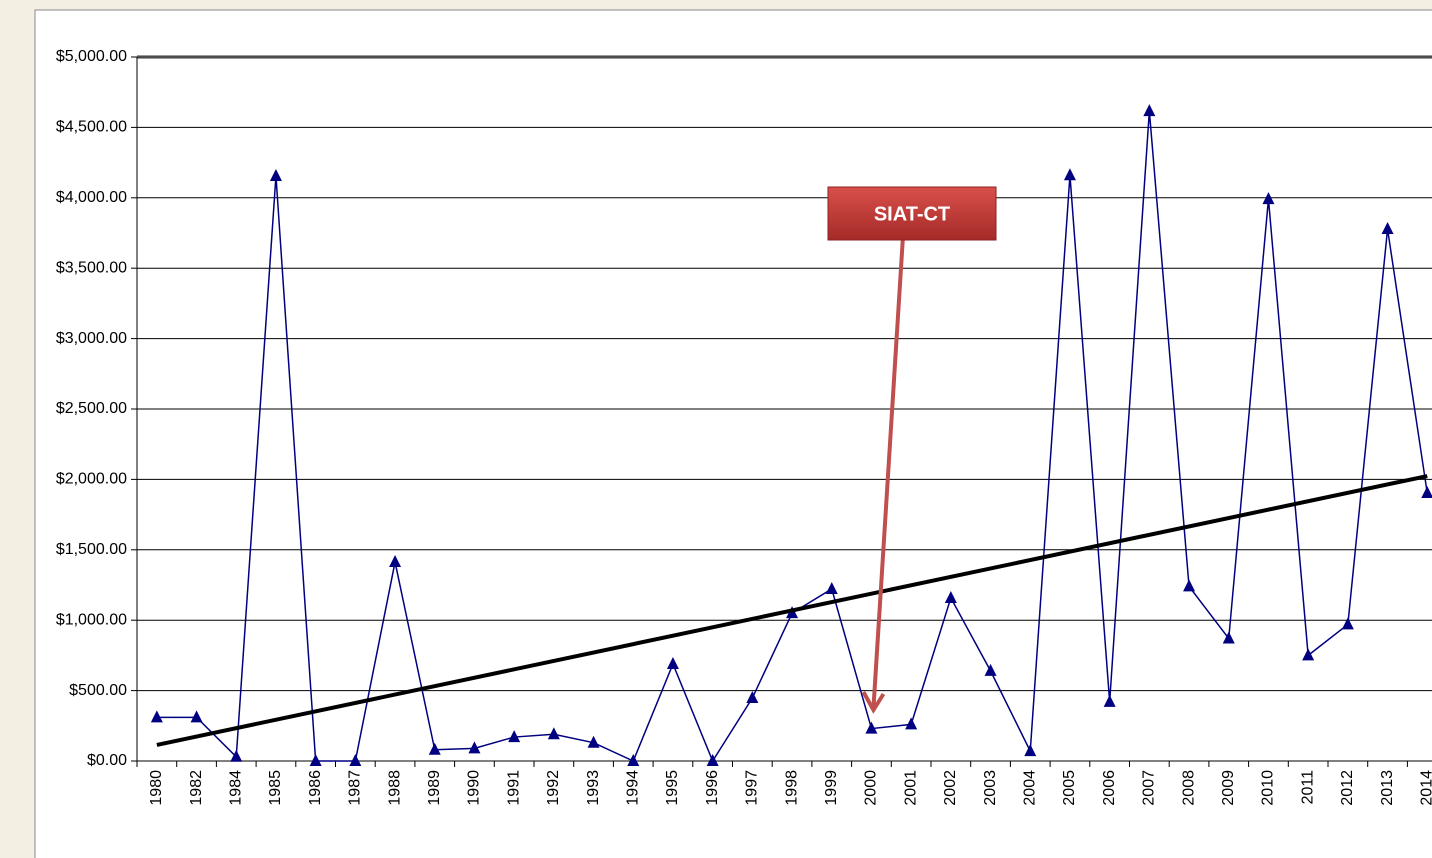 This screenshot has height=858, width=1432. Describe the element at coordinates (315, 788) in the screenshot. I see `x-tick-label: 1986` at that location.